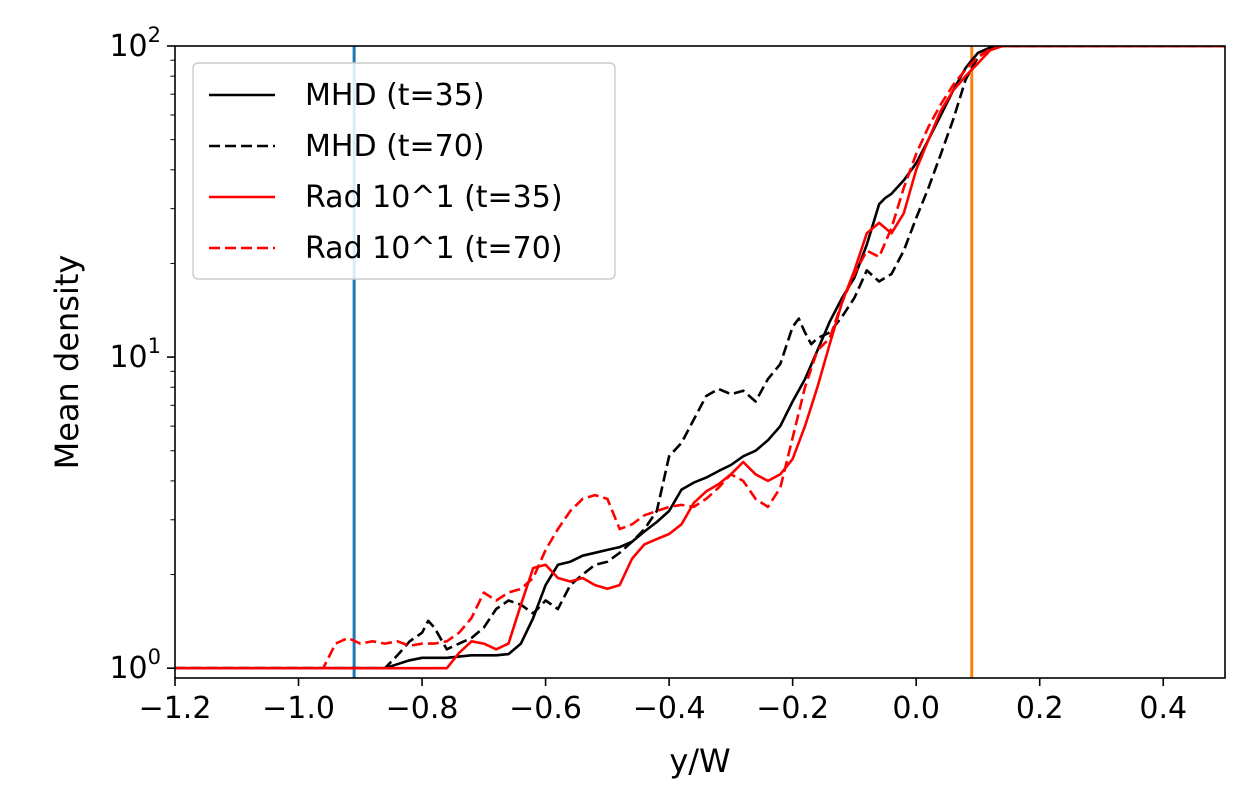 The height and width of the screenshot is (790, 1258). I want to click on legend-box, so click(404, 171).